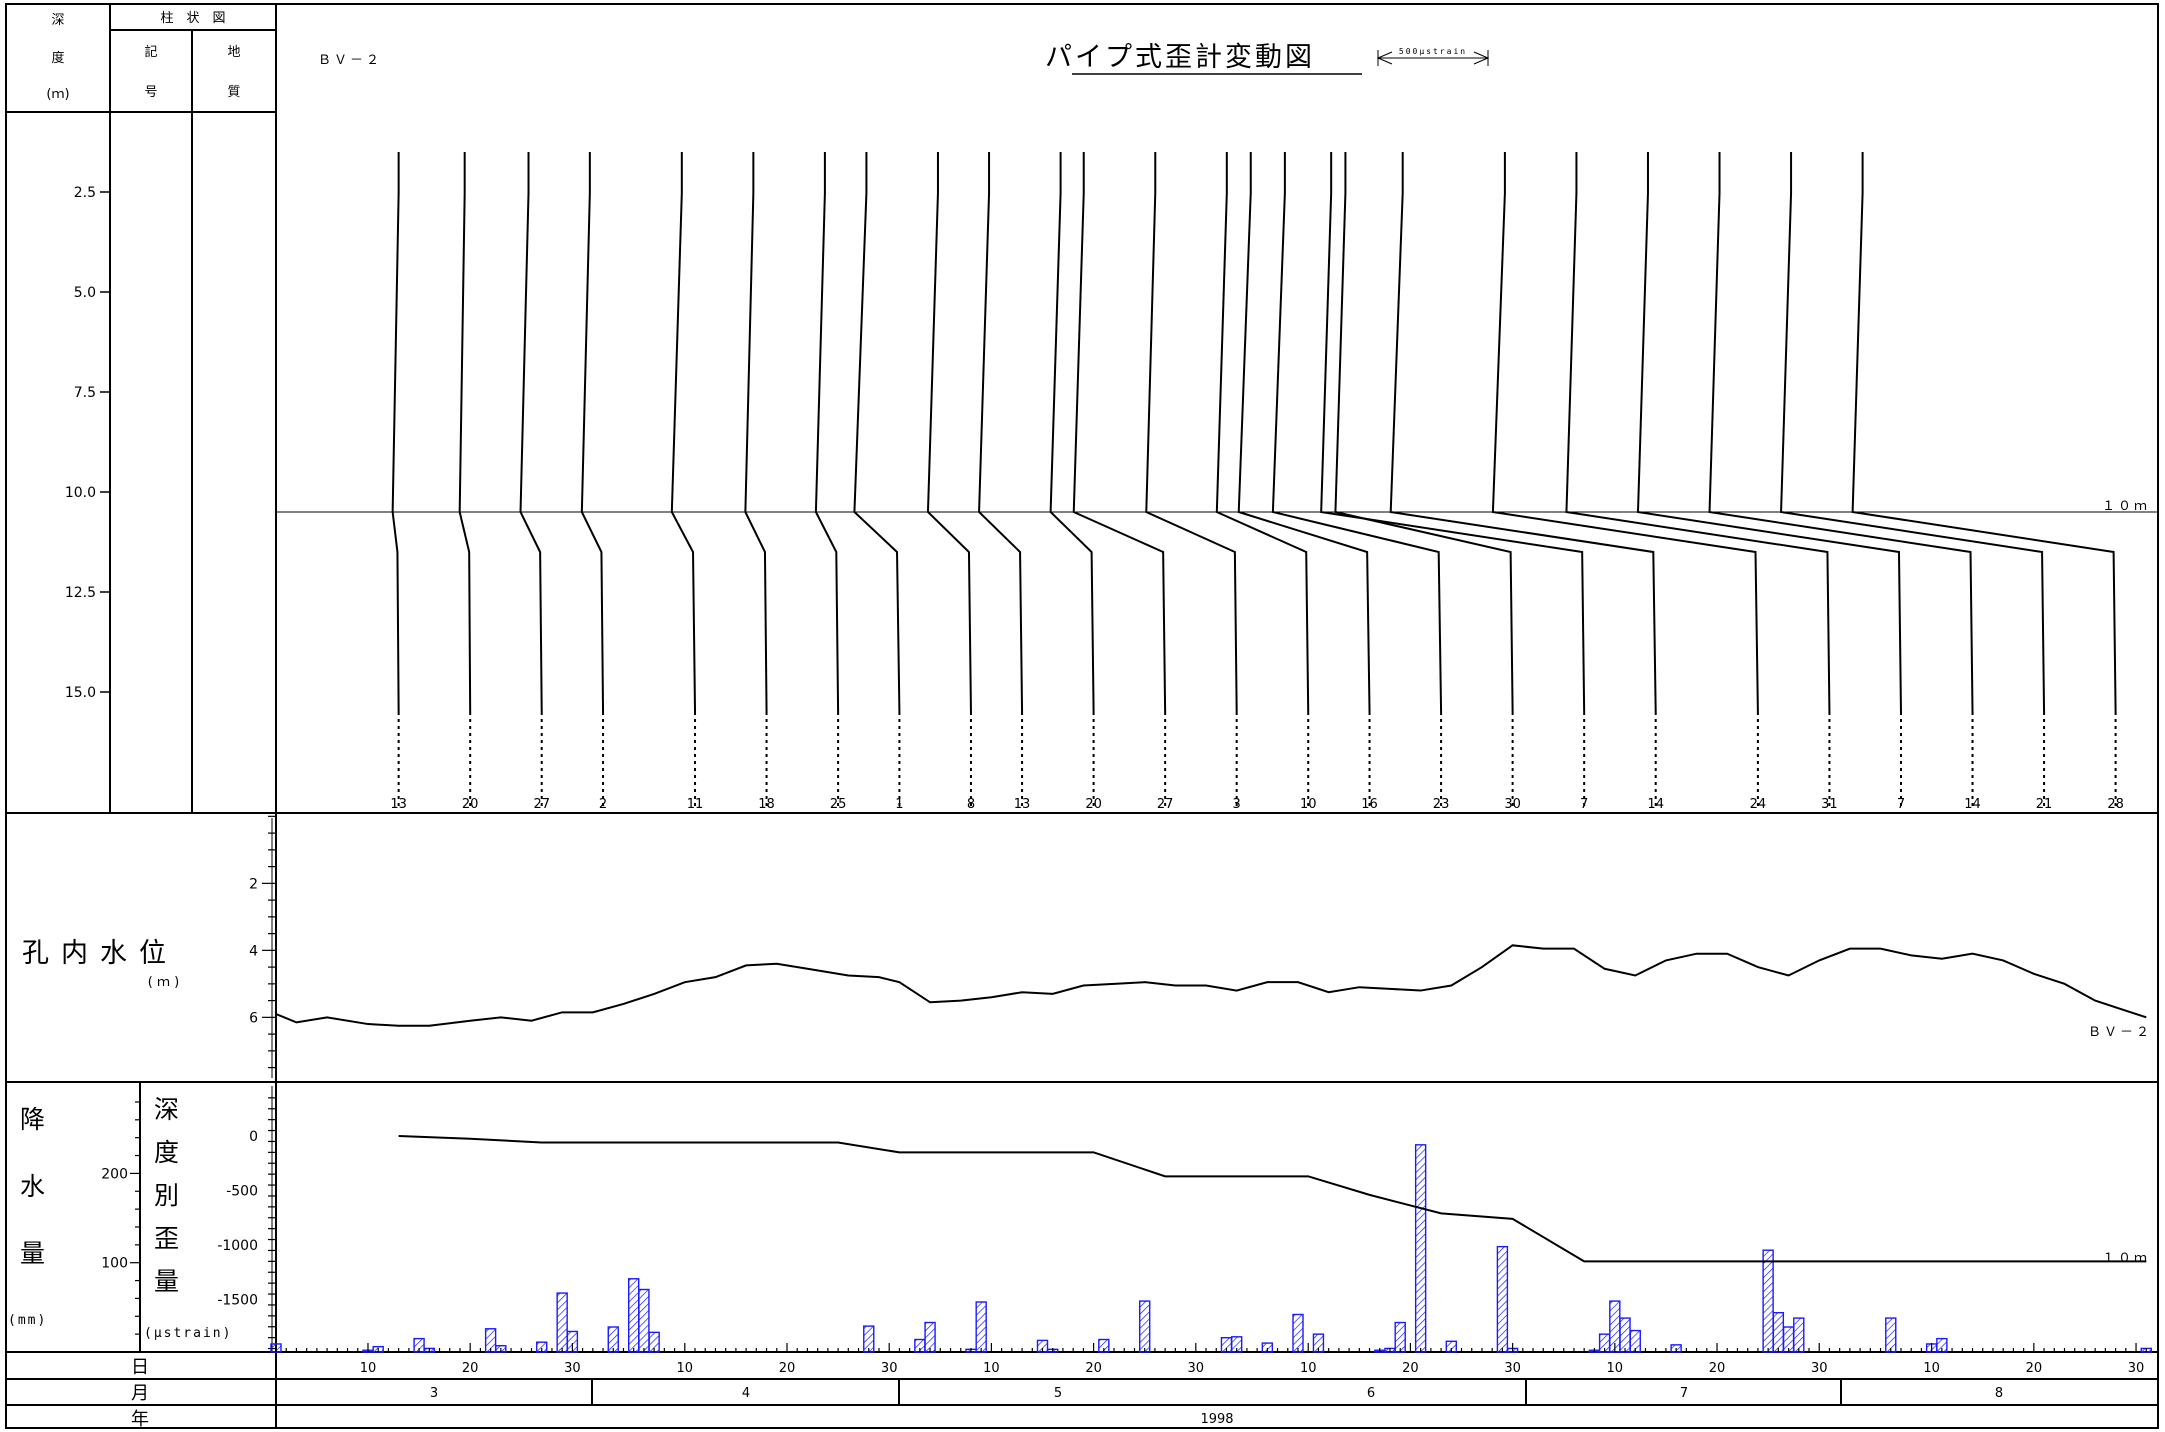 This screenshot has height=1432, width=2165. Describe the element at coordinates (80, 593) in the screenshot. I see `depth-tick-label: 12.5` at that location.